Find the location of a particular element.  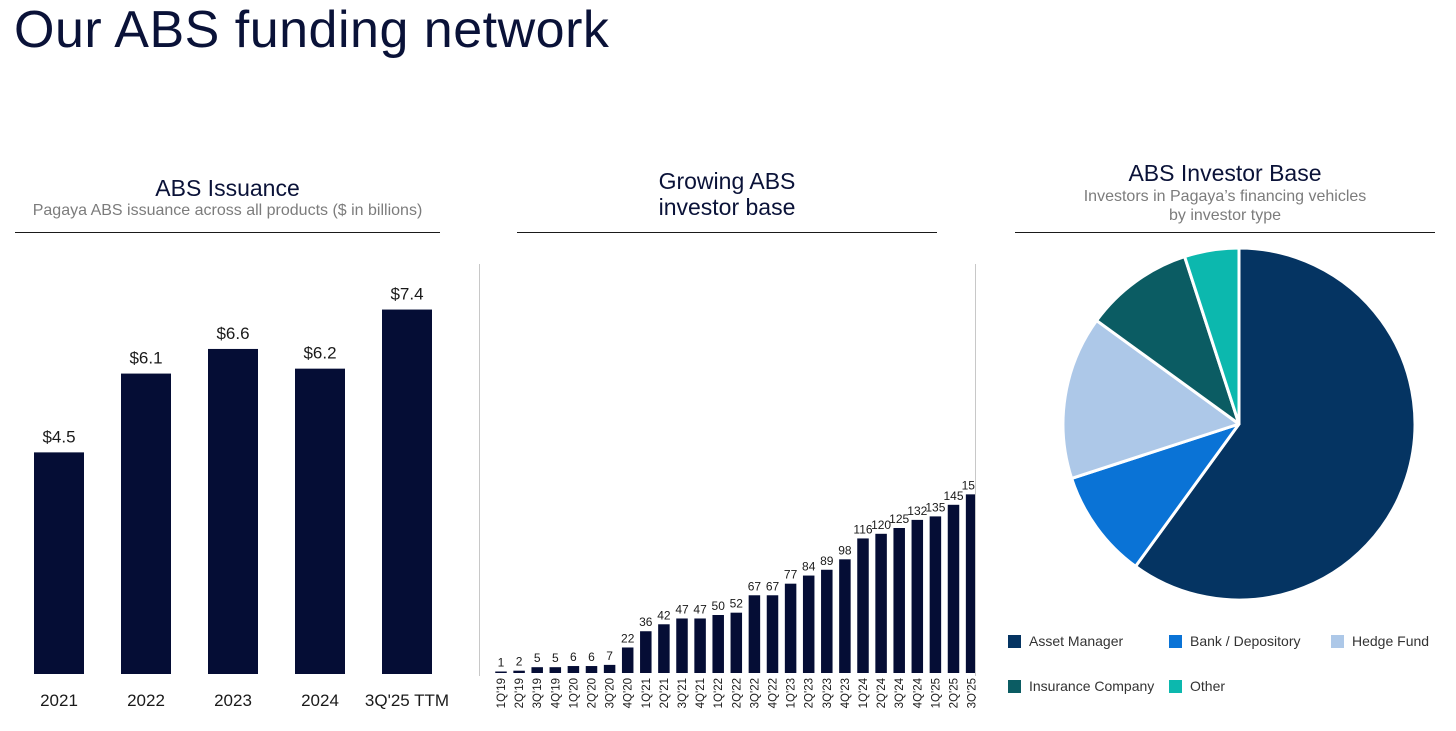

investors-value-label: 145 is located at coordinates (953, 496).